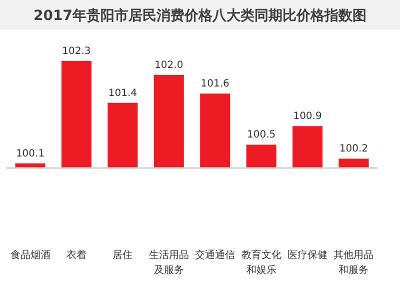 The height and width of the screenshot is (281, 400). Describe the element at coordinates (261, 262) in the screenshot. I see `x-tick-label: 教育文化和娱乐` at that location.